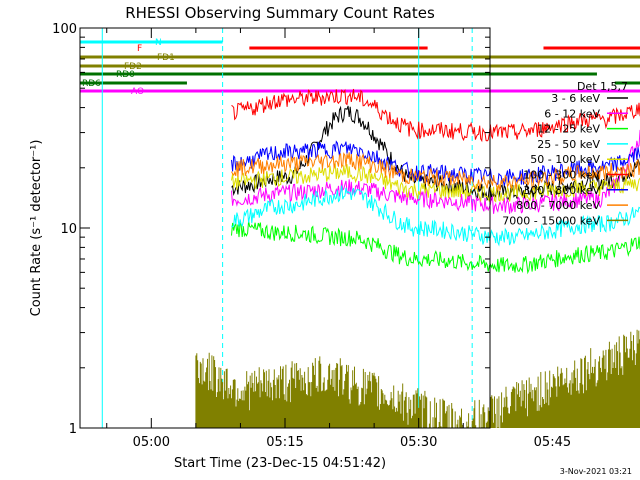 This screenshot has width=640, height=480. What do you see at coordinates (137, 92) in the screenshot?
I see `flag-label: AO` at bounding box center [137, 92].